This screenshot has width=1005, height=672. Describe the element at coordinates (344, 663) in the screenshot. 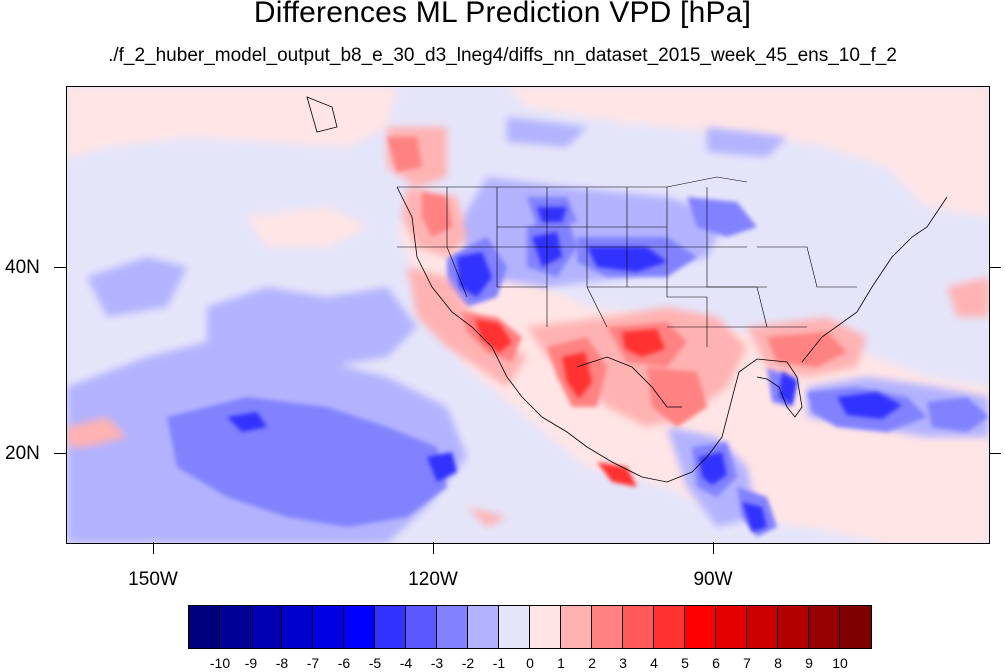

I see `colorbar-tick-label: -6` at that location.